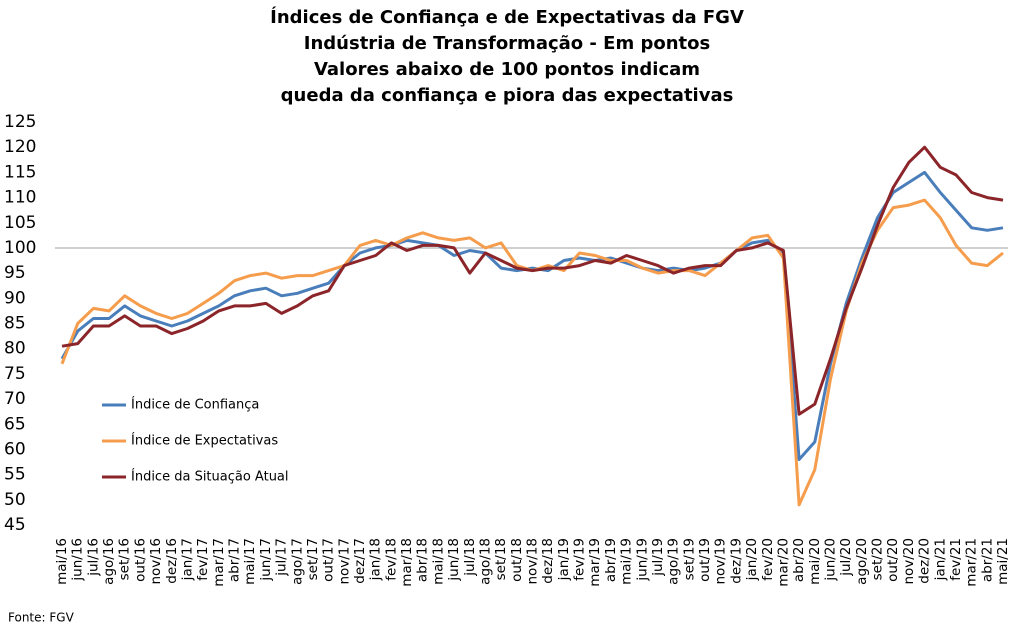  I want to click on chart-title: Valores abaixo de 100 pontos indicam, so click(507, 69).